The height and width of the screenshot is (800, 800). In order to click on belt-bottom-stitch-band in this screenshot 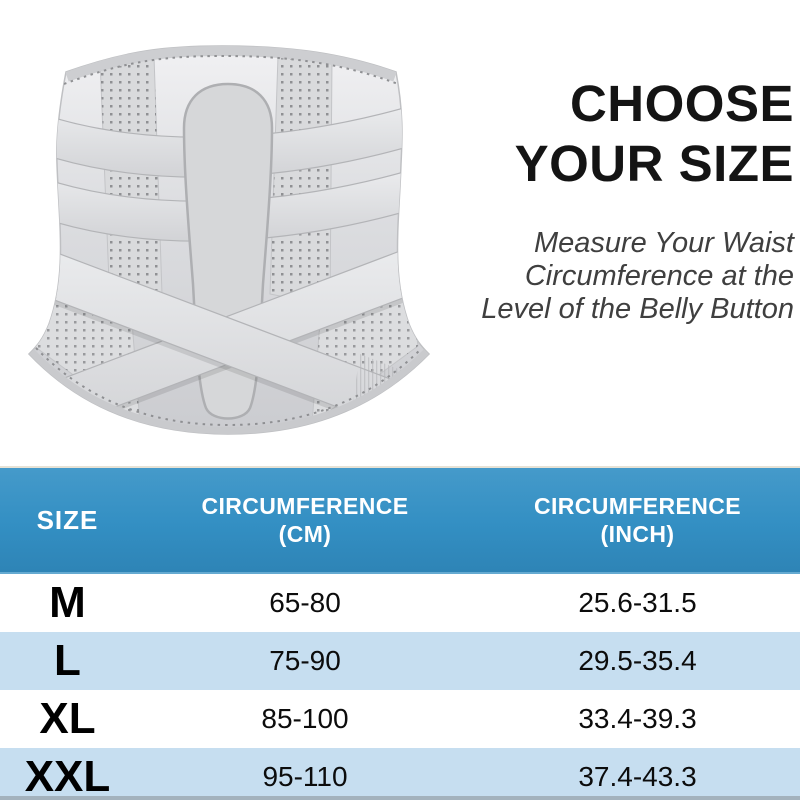, I will do `click(229, 390)`.